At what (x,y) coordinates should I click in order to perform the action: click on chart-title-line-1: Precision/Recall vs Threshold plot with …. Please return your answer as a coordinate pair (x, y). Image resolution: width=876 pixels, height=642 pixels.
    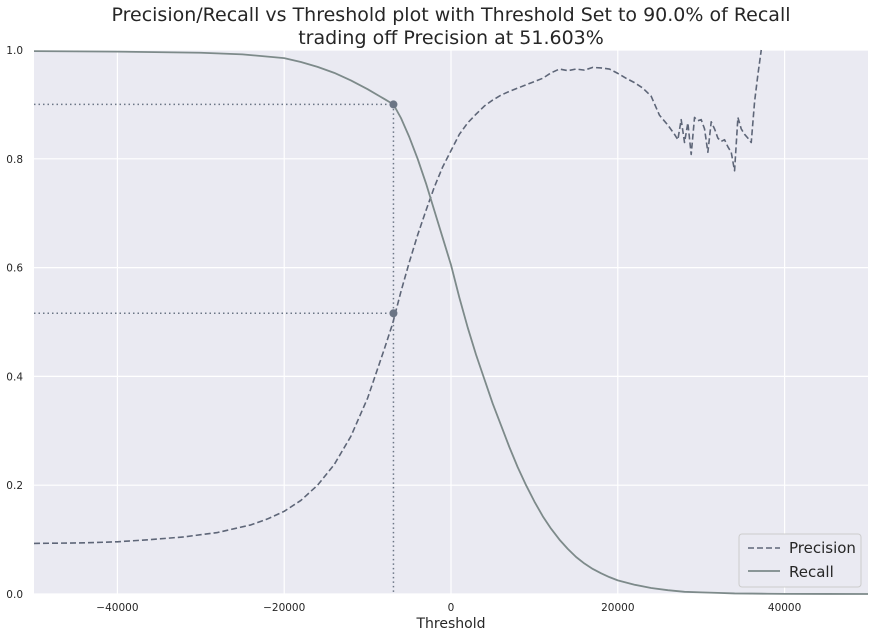
    Looking at the image, I should click on (450, 15).